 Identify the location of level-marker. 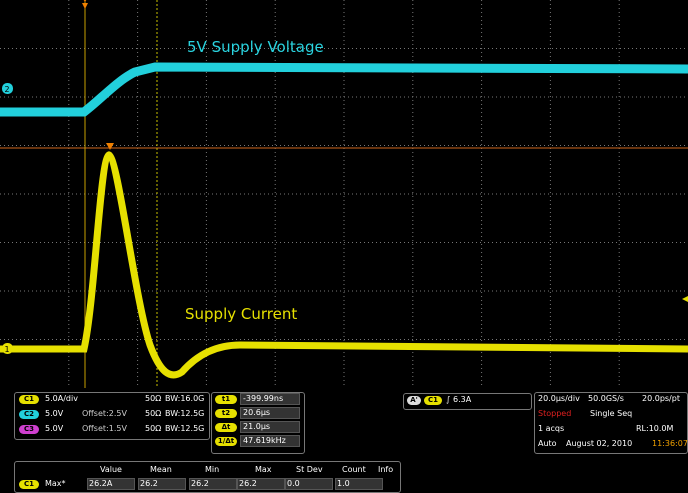
(685, 299).